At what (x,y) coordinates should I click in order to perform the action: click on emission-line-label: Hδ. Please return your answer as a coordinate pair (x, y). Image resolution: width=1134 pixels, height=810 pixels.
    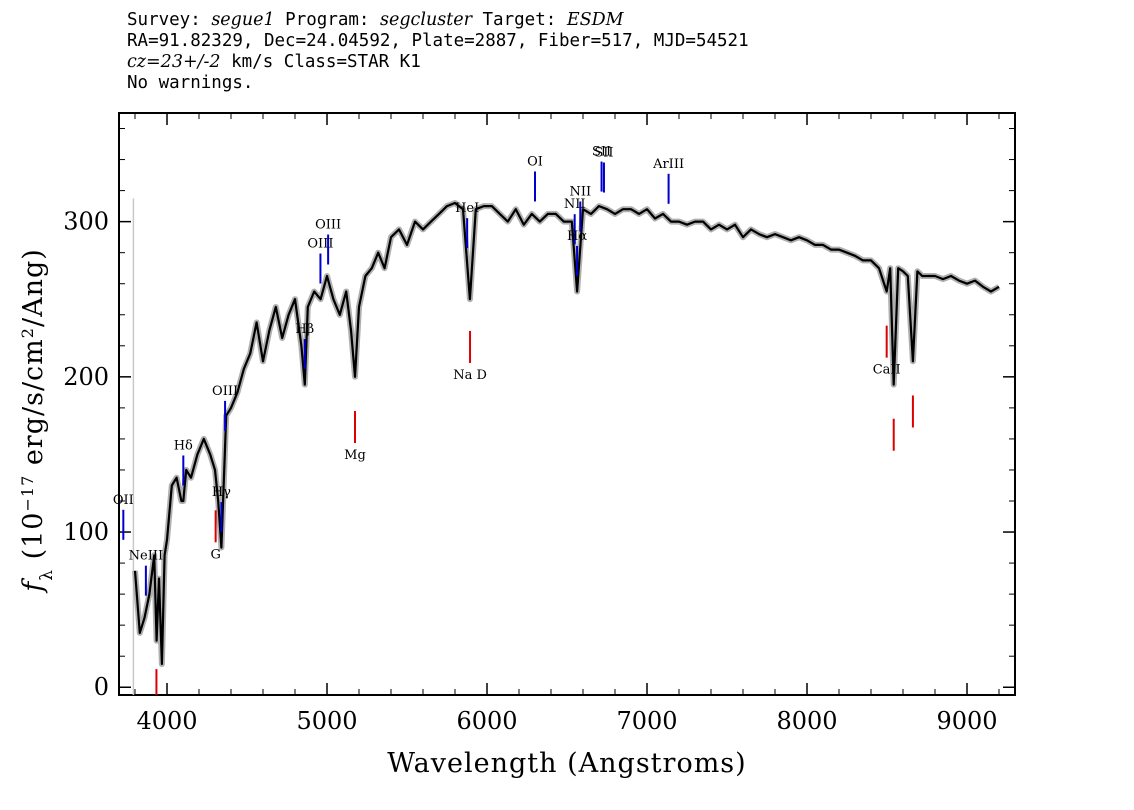
    Looking at the image, I should click on (183, 445).